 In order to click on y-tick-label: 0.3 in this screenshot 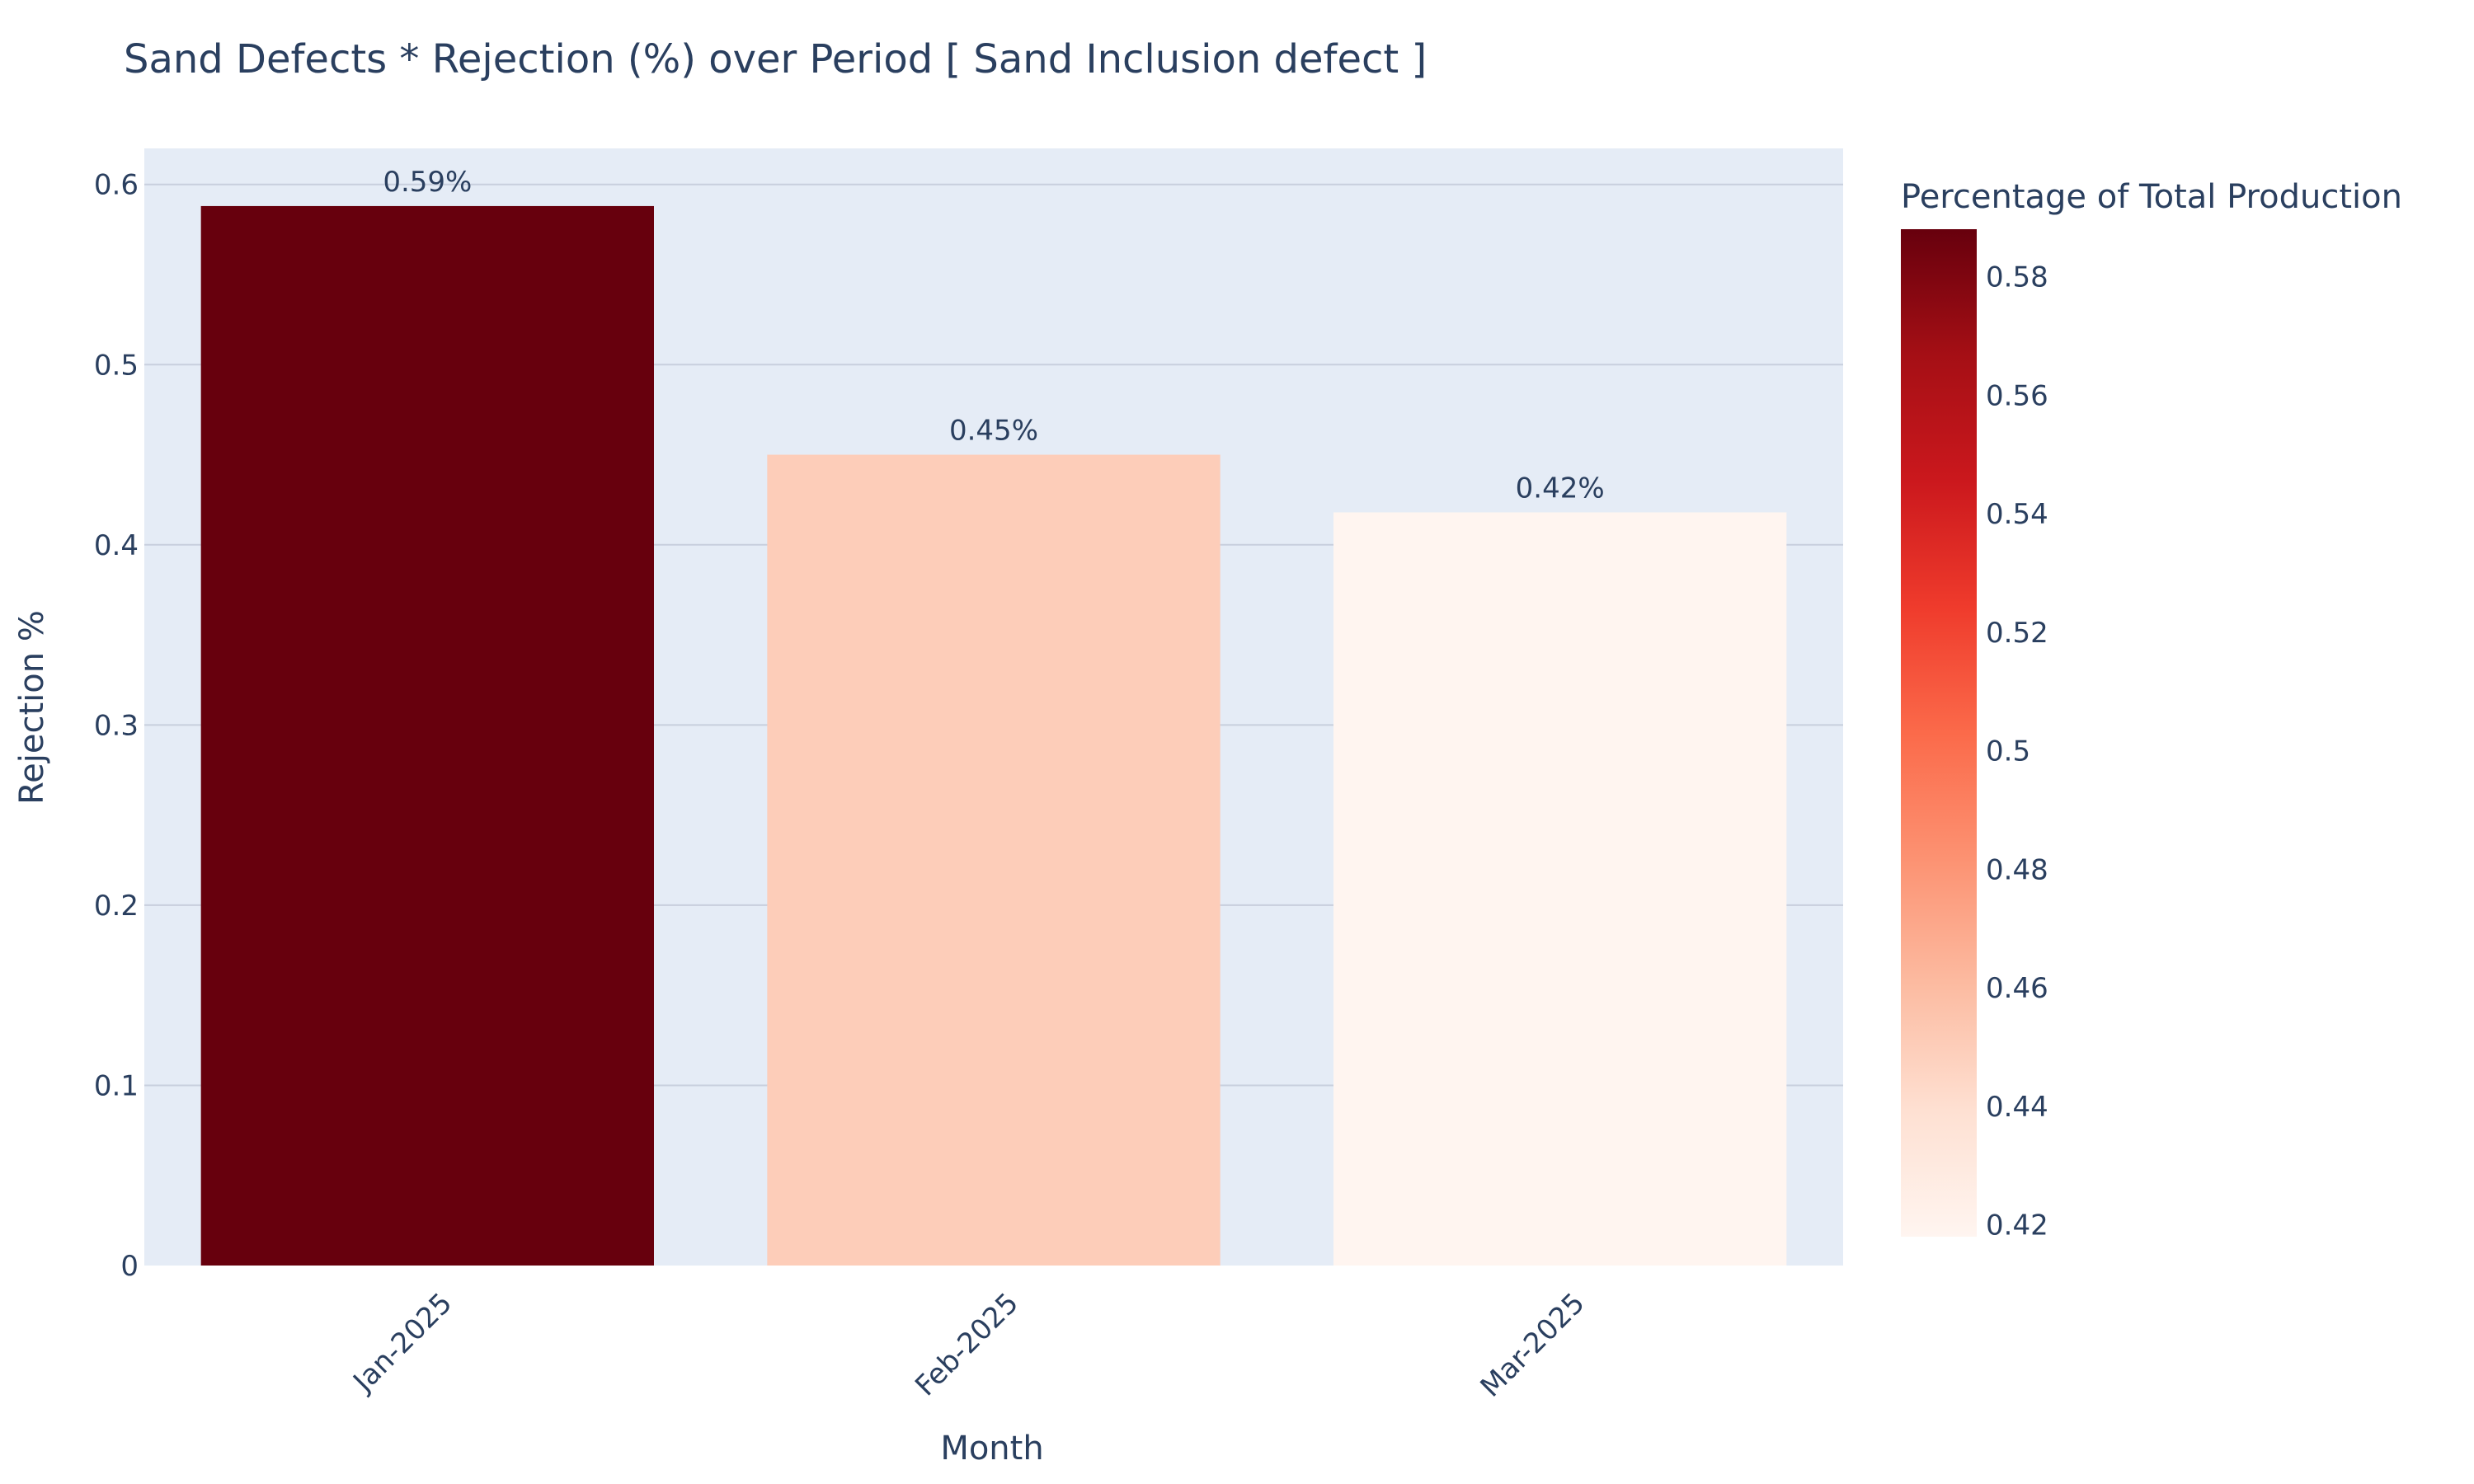, I will do `click(116, 725)`.